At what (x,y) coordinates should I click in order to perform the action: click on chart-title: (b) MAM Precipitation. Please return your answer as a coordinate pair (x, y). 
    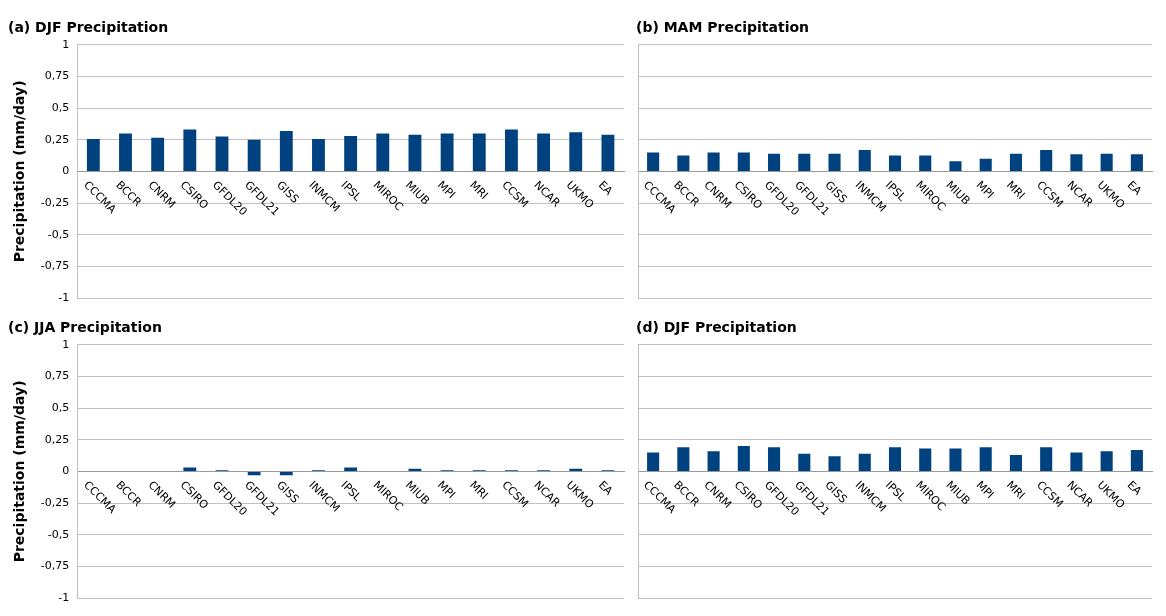
    Looking at the image, I should click on (723, 27).